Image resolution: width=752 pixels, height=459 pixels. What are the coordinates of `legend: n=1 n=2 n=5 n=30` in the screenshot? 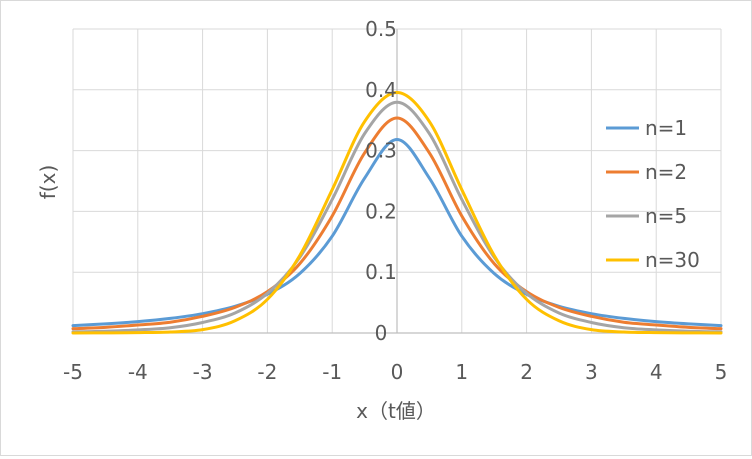 It's located at (653, 194).